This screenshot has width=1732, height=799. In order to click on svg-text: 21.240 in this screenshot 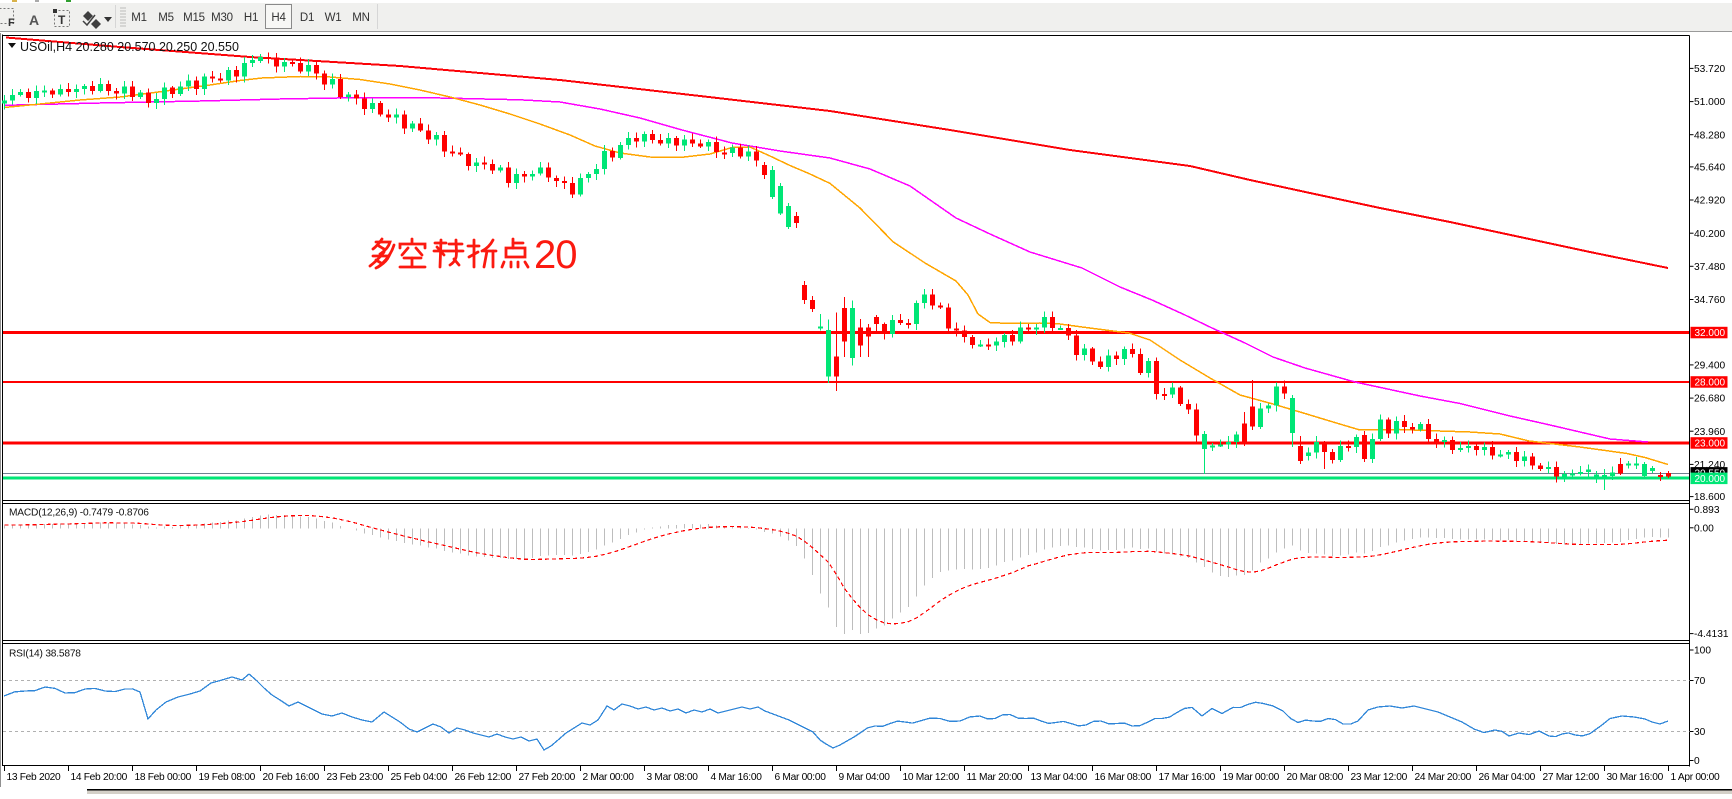, I will do `click(1709, 465)`.